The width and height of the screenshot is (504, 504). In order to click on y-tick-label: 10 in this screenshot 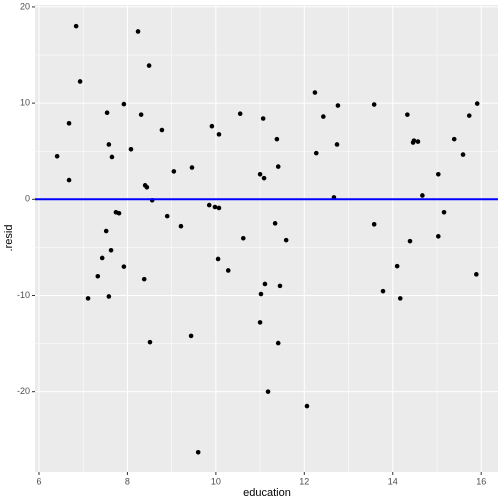, I will do `click(25, 102)`.